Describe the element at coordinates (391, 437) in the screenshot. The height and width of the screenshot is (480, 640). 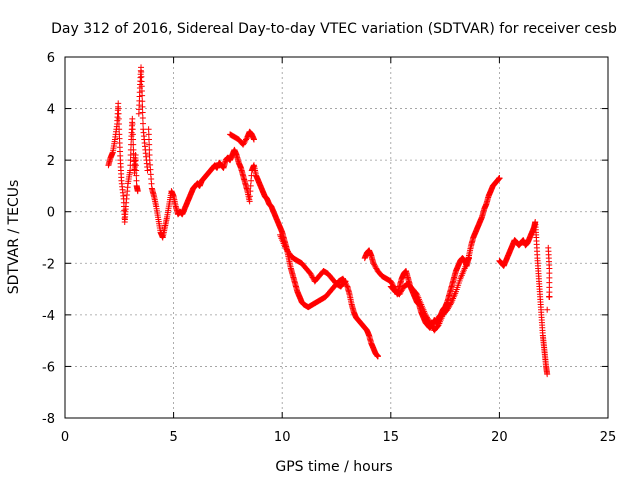
I see `x-tick-label: 15` at that location.